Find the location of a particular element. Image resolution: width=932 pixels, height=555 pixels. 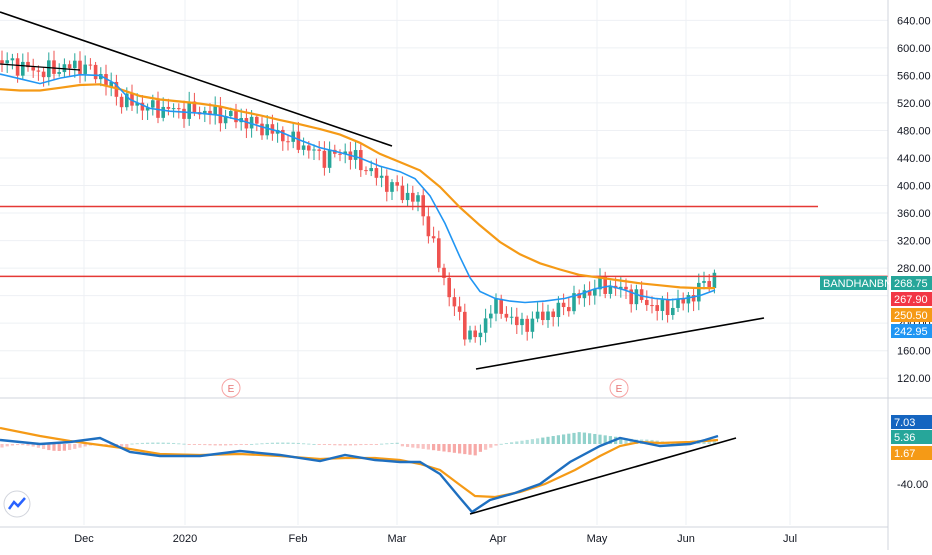

price-tick-label: 520.00 is located at coordinates (914, 104).